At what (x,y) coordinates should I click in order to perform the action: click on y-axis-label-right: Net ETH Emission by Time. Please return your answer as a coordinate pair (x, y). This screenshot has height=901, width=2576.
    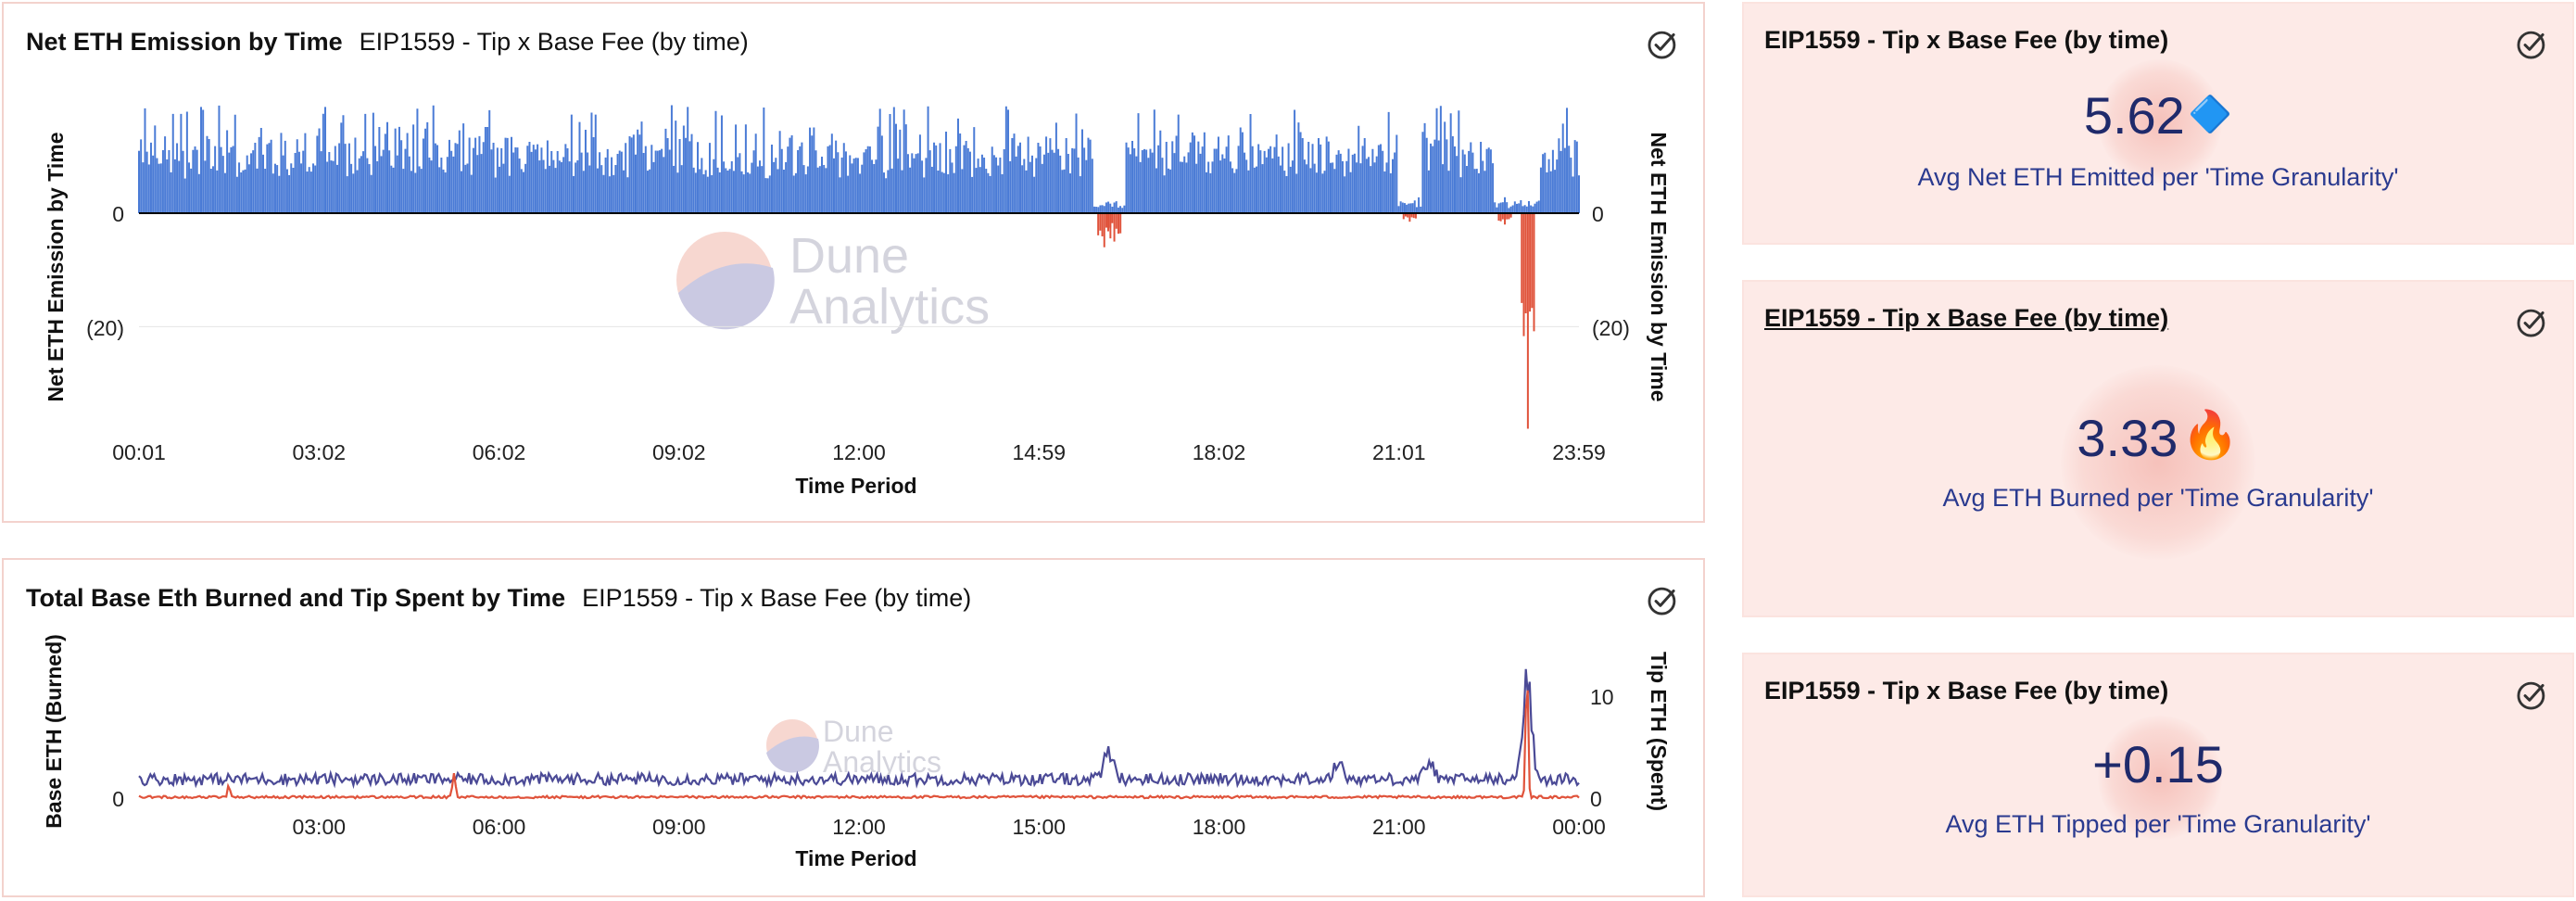
    Looking at the image, I should click on (1659, 267).